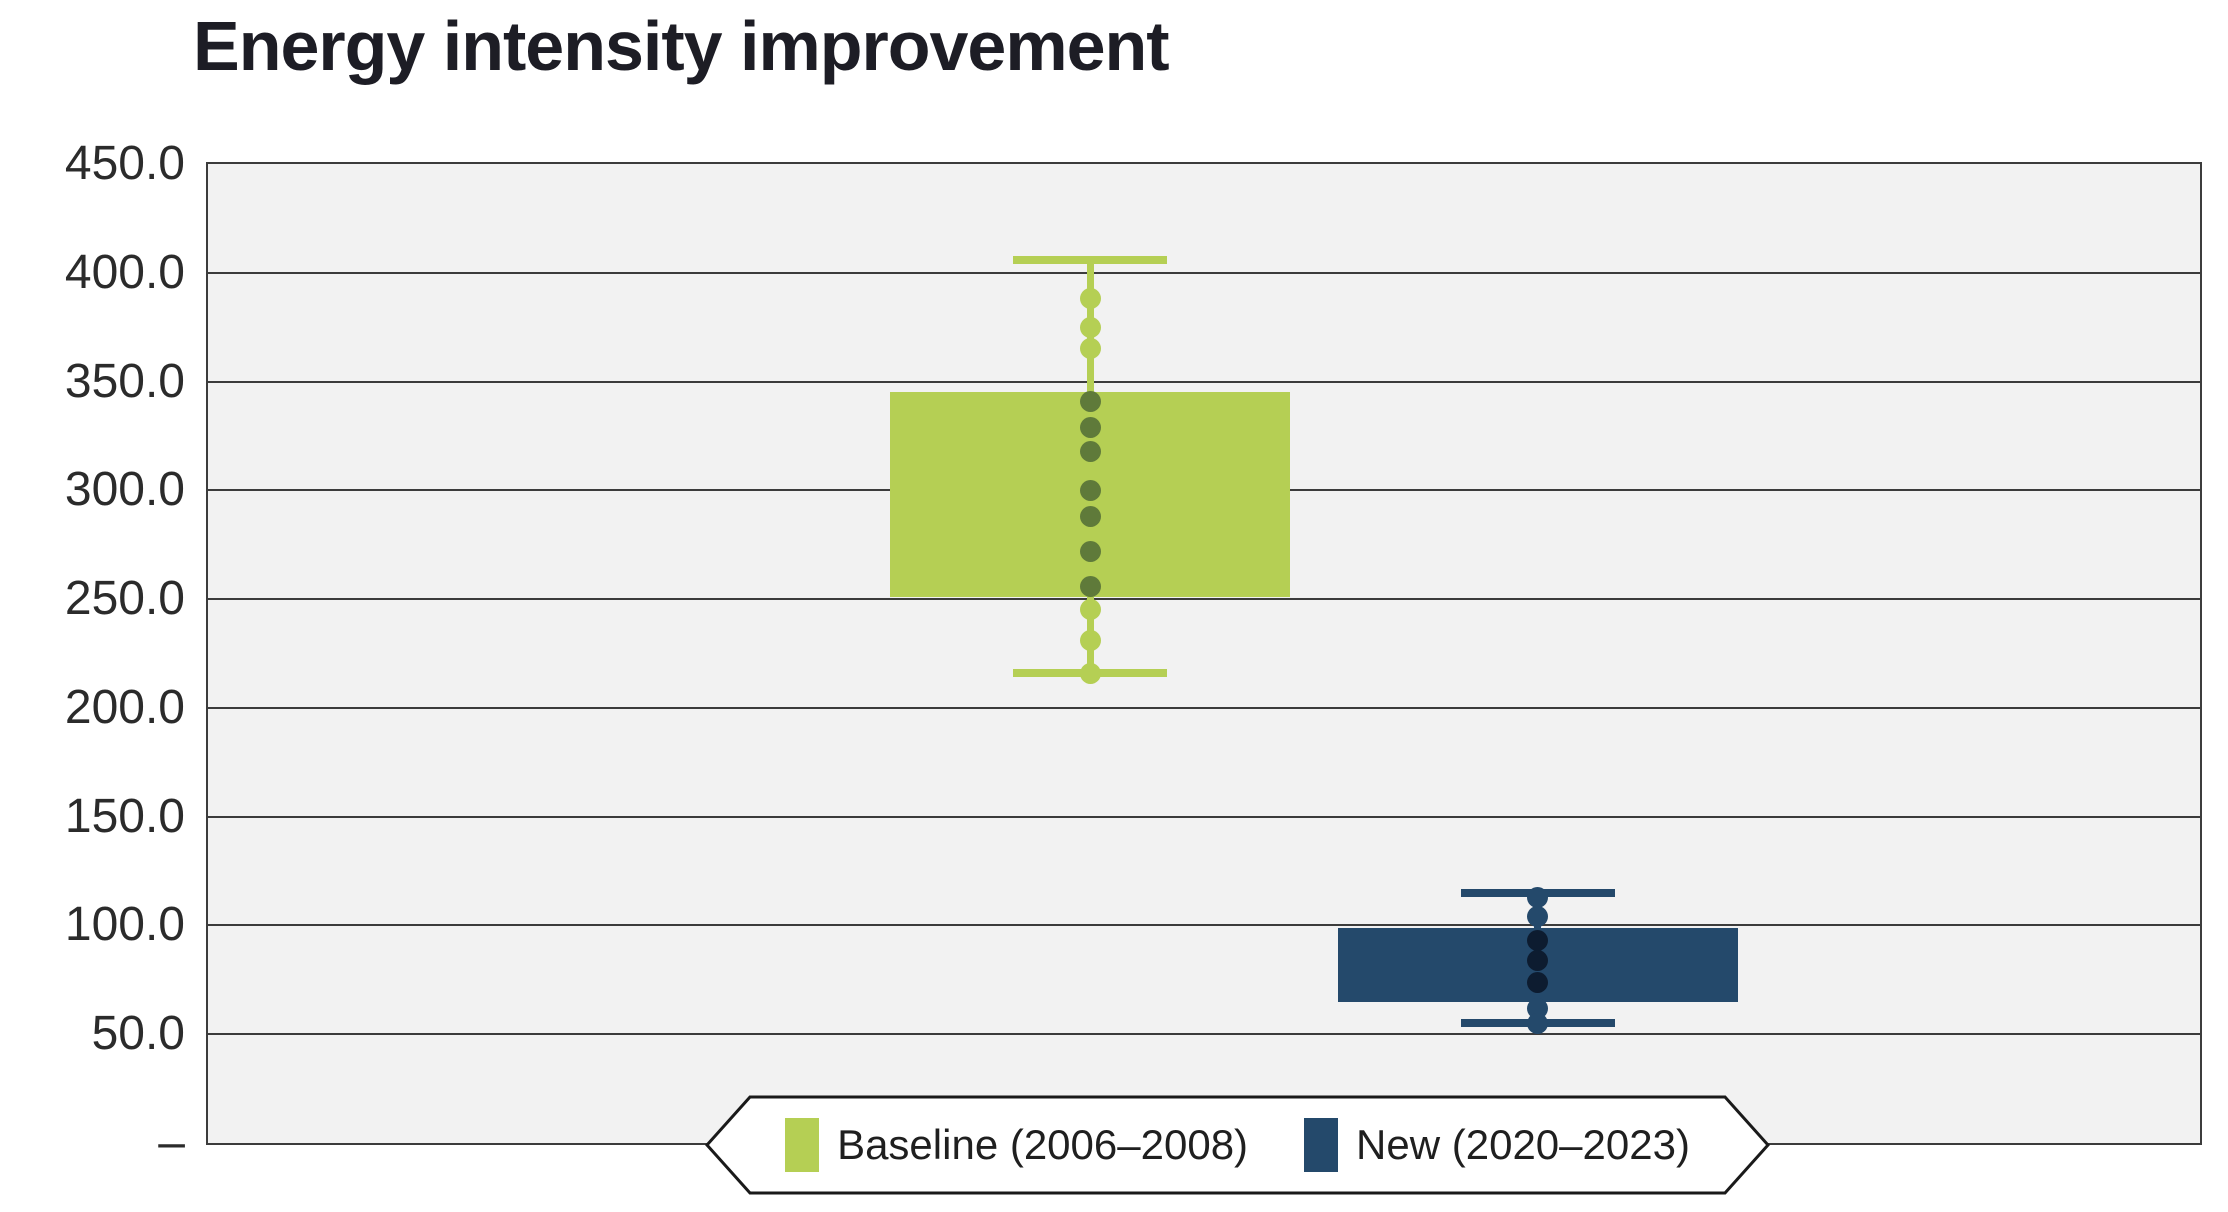  Describe the element at coordinates (124, 163) in the screenshot. I see `y-tick-label: 450.0` at that location.